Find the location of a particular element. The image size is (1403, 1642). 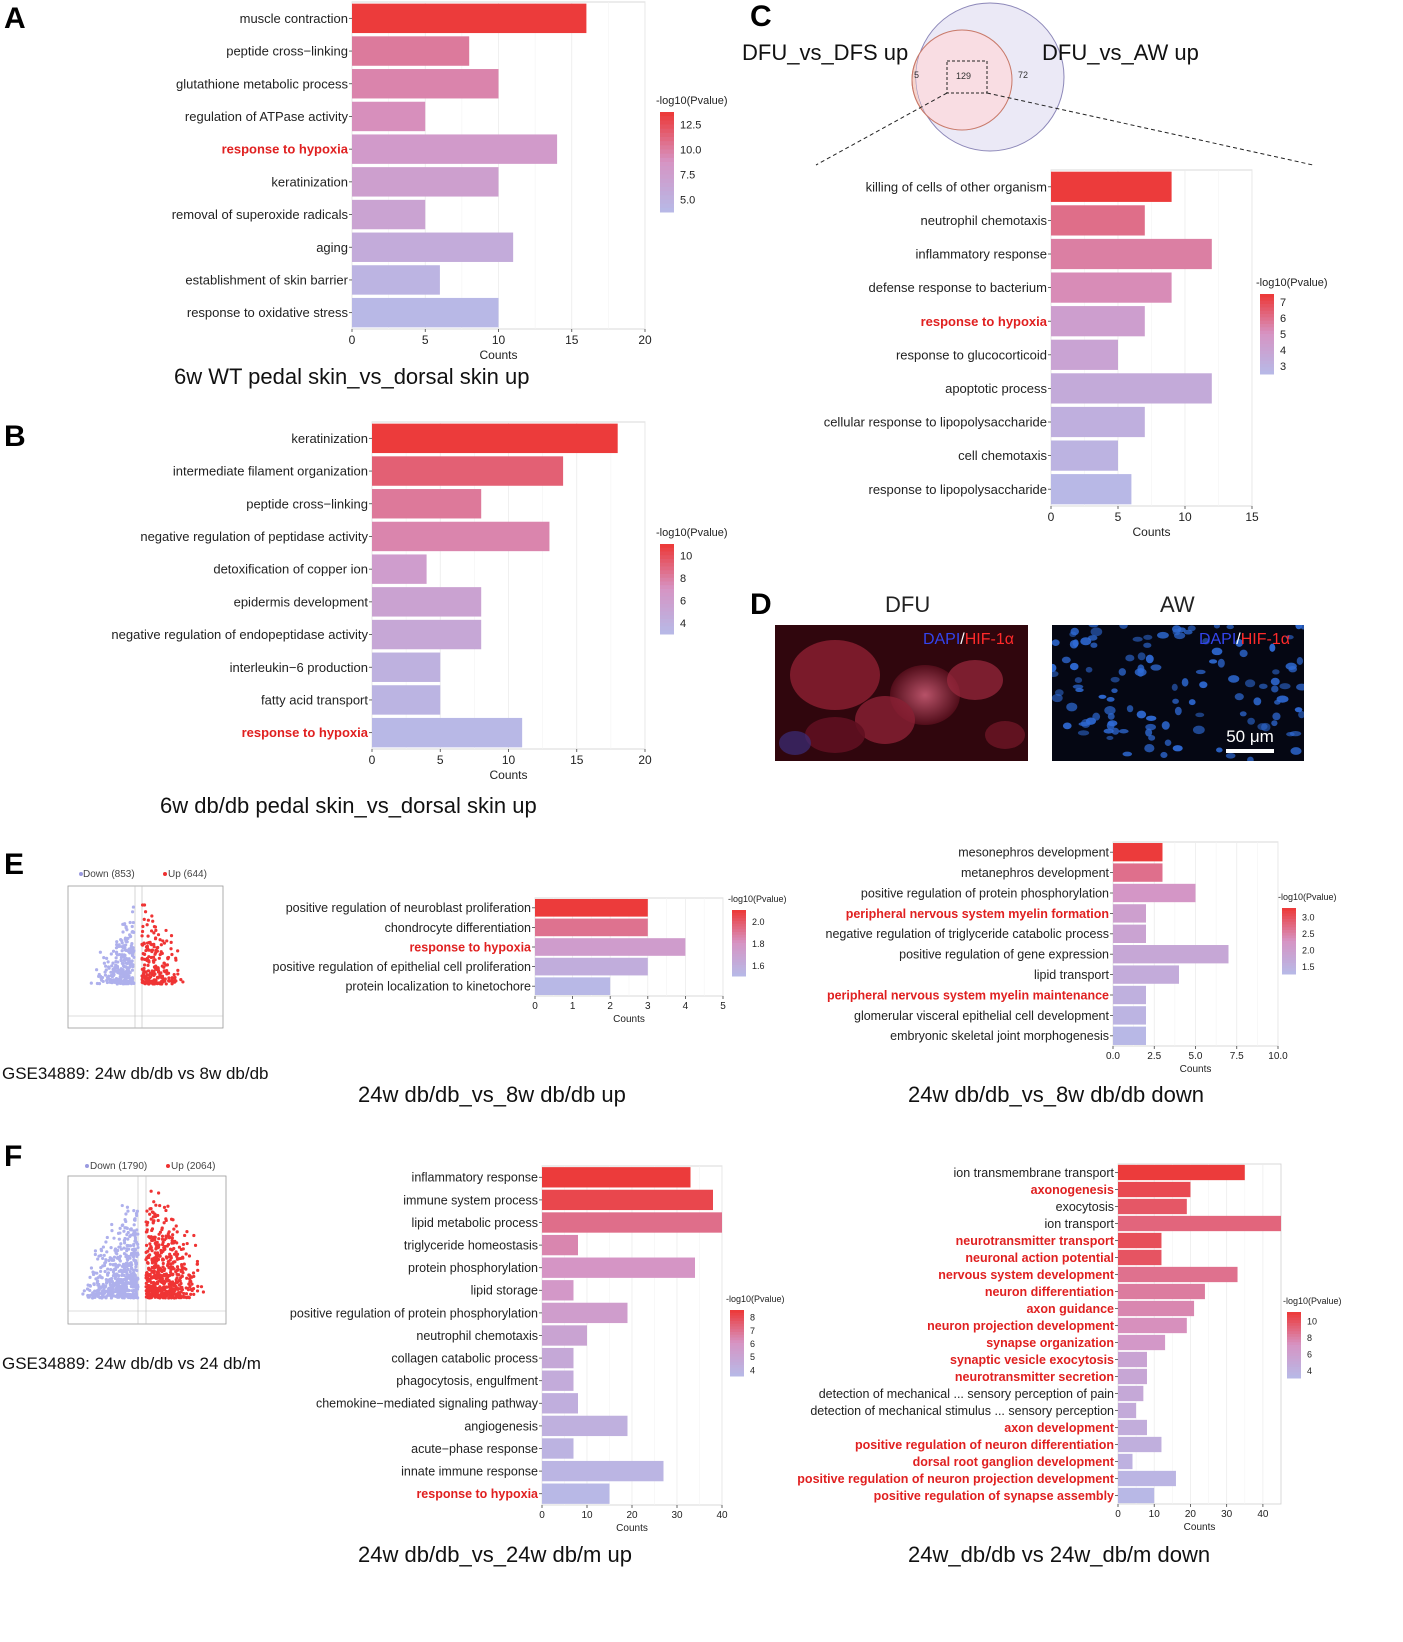

category-label: protein phosphorylation is located at coordinates (473, 1268).